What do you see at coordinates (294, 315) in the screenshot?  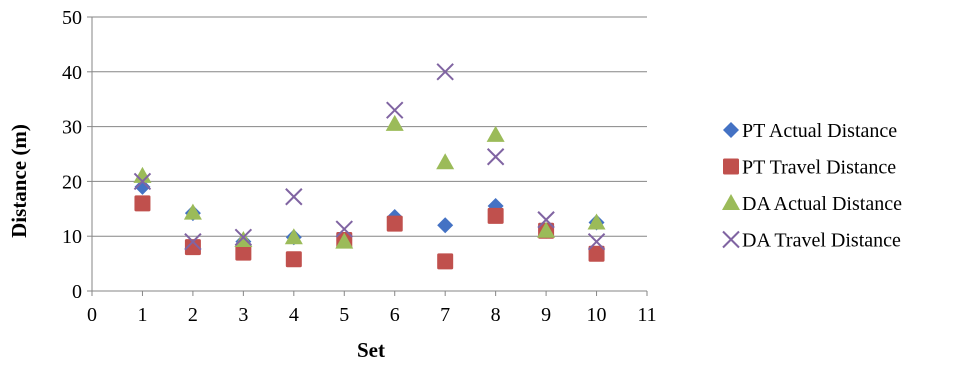 I see `x-tick-label-4: 4` at bounding box center [294, 315].